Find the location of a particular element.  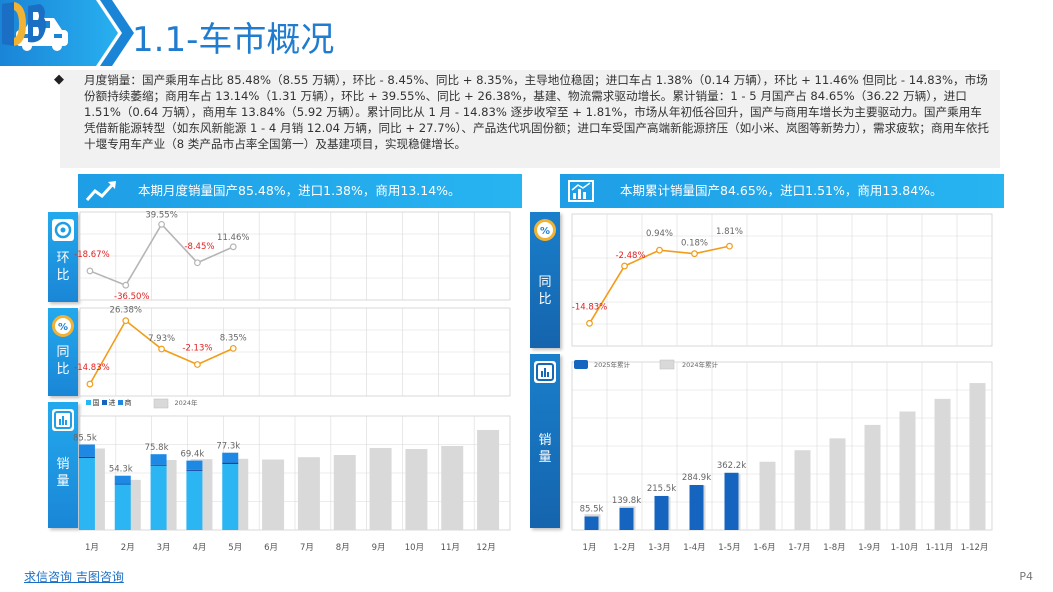

x-tick-label: 1-11月 is located at coordinates (940, 548).